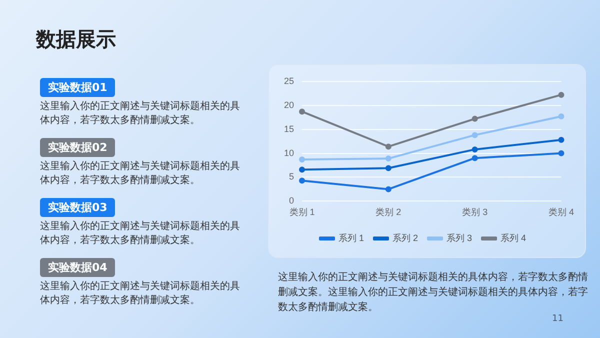  I want to click on x-tick-label: 类别 2, so click(389, 212).